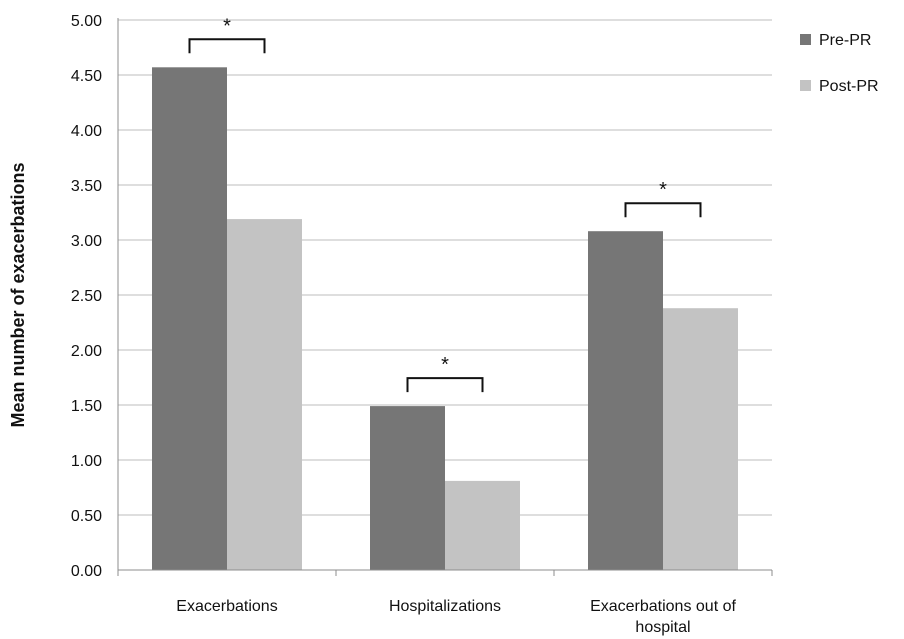 The width and height of the screenshot is (904, 639). Describe the element at coordinates (662, 627) in the screenshot. I see `category-label: hospital` at that location.